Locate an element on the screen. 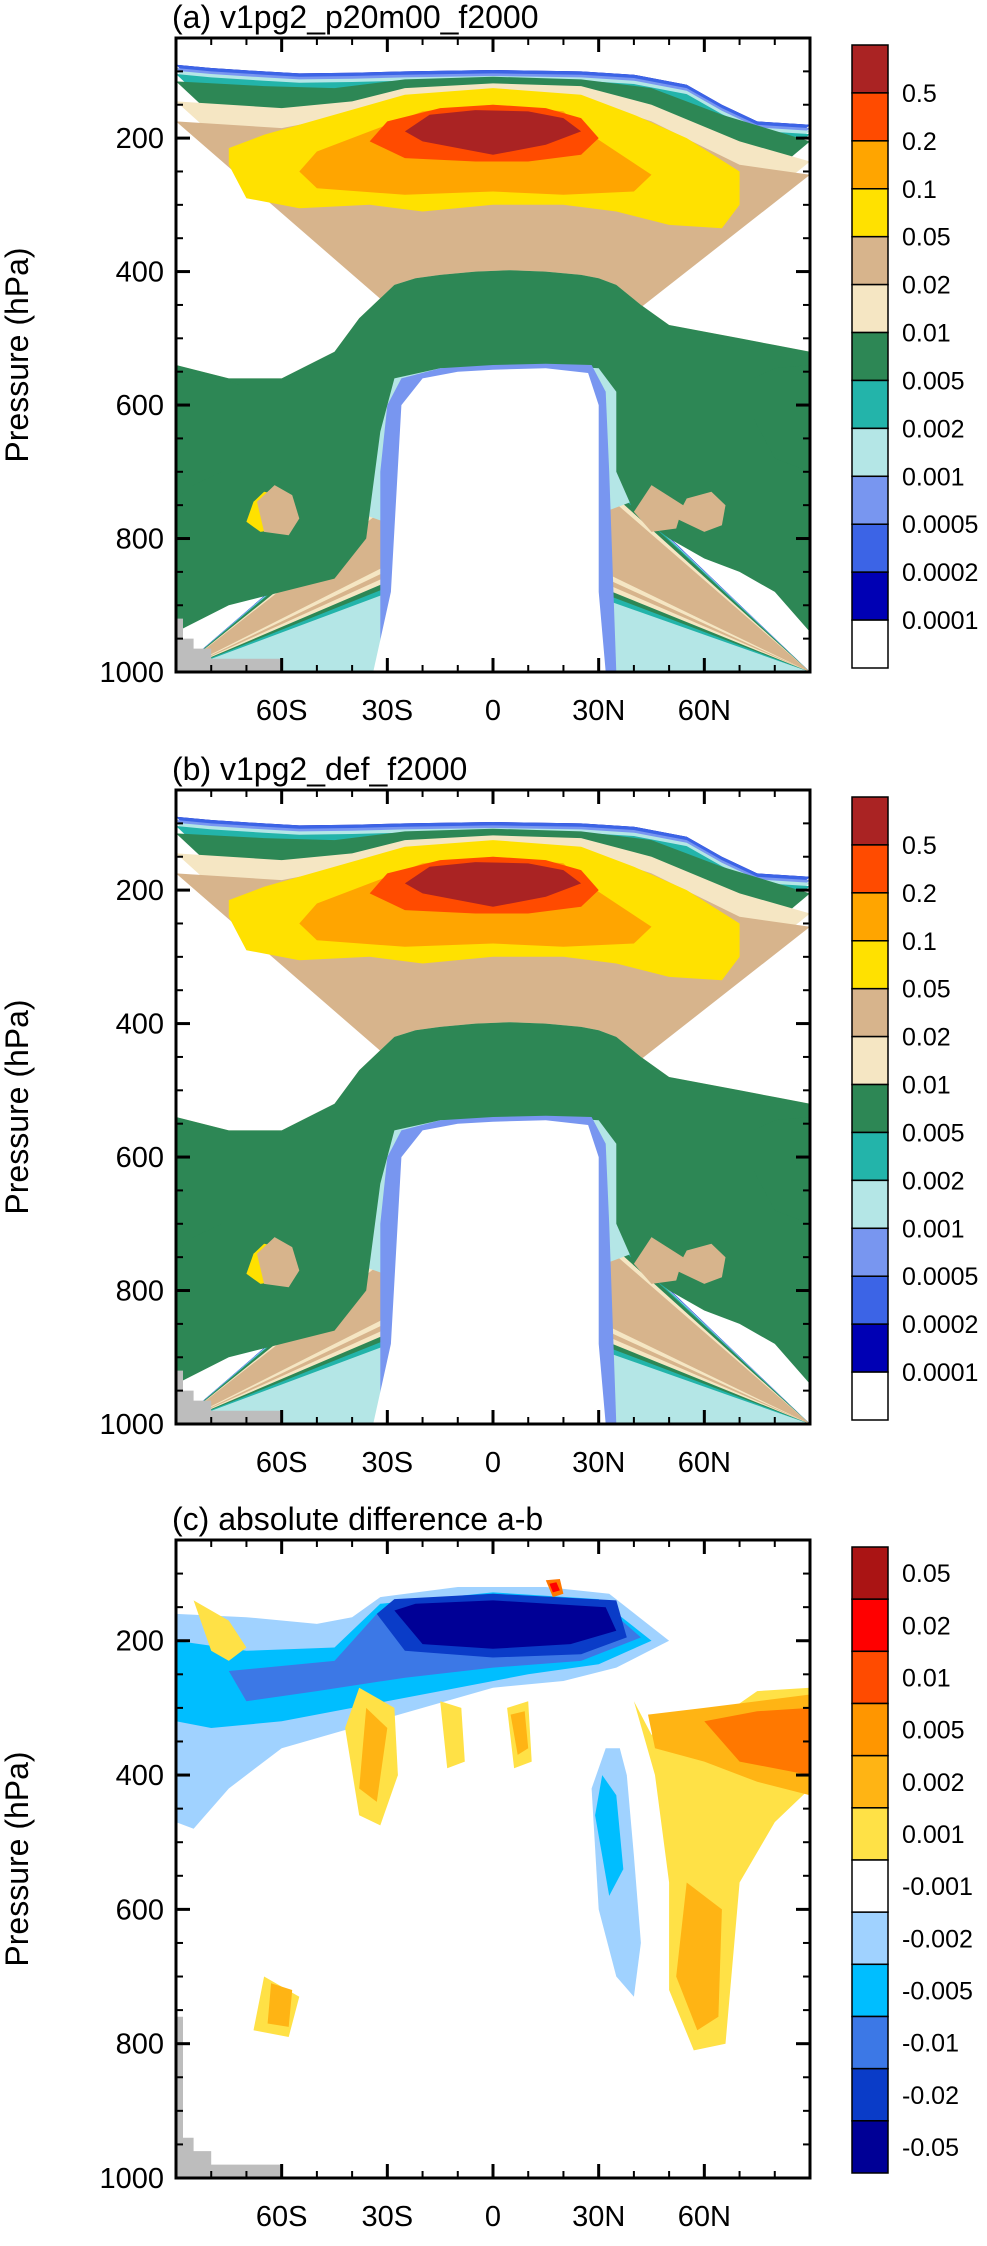 This screenshot has height=2246, width=987. dome-green is located at coordinates (493, 451).